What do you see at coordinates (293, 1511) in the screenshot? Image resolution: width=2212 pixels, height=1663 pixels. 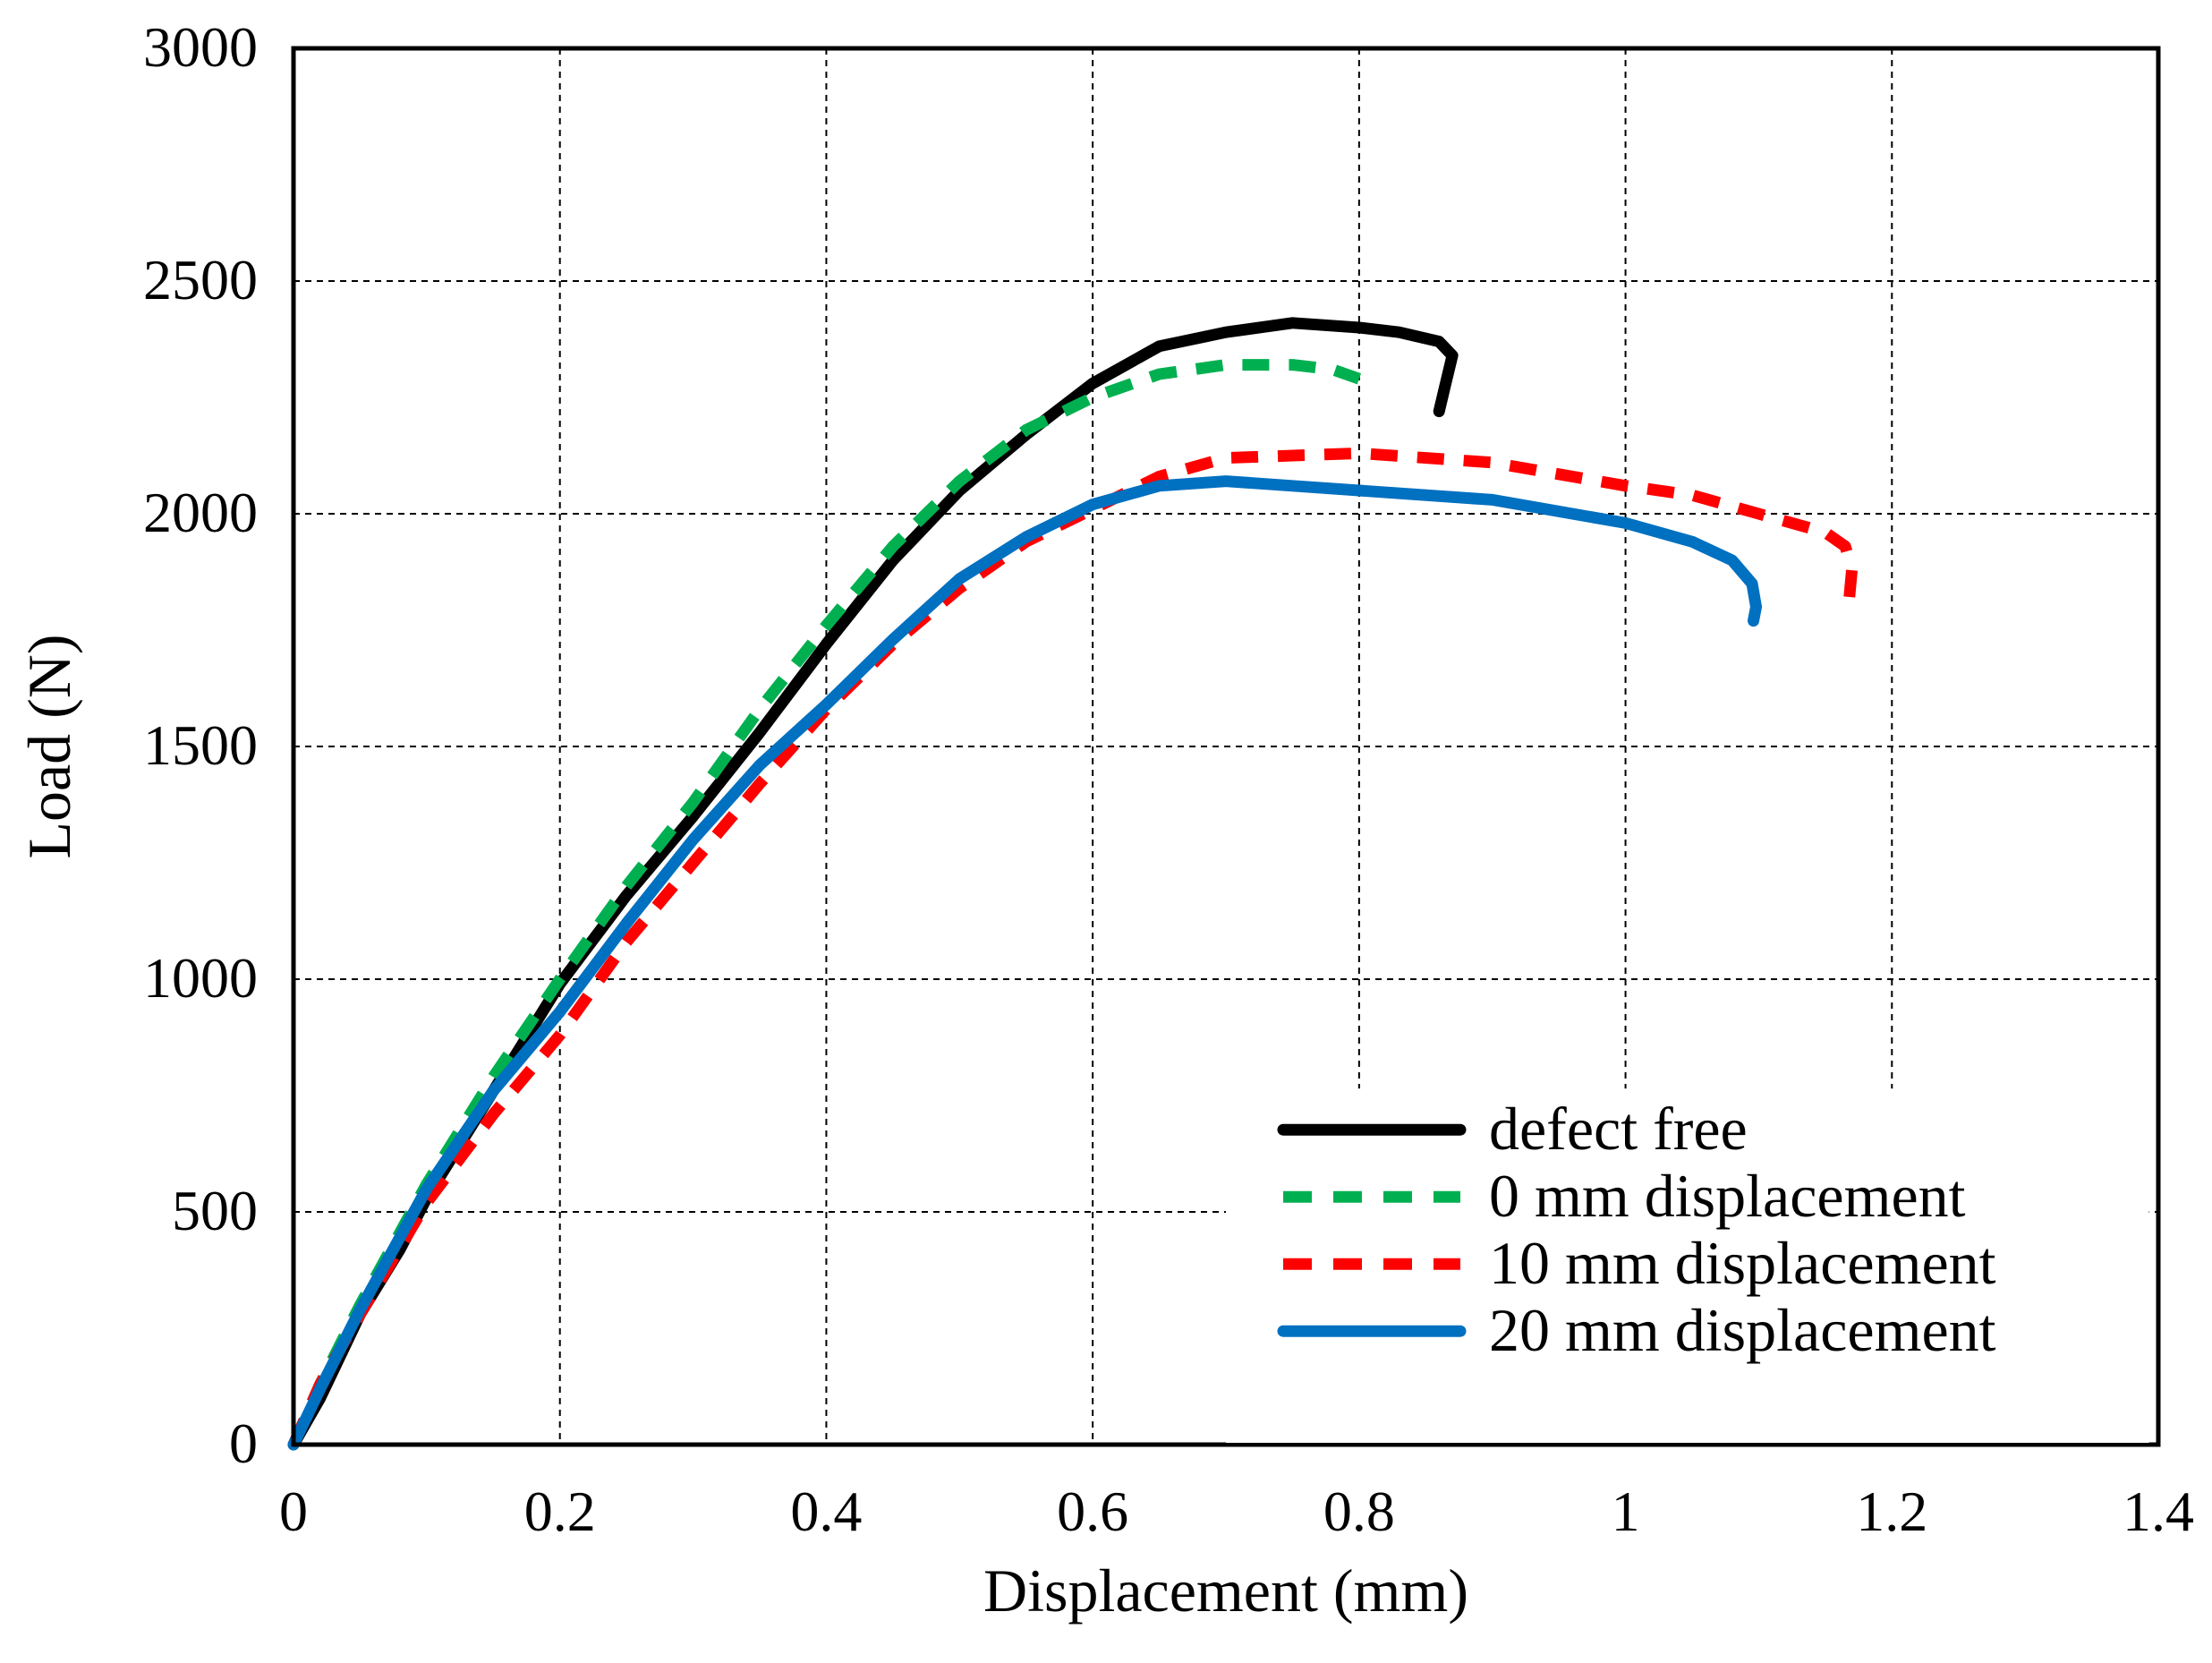 I see `x-tick-label: 0` at bounding box center [293, 1511].